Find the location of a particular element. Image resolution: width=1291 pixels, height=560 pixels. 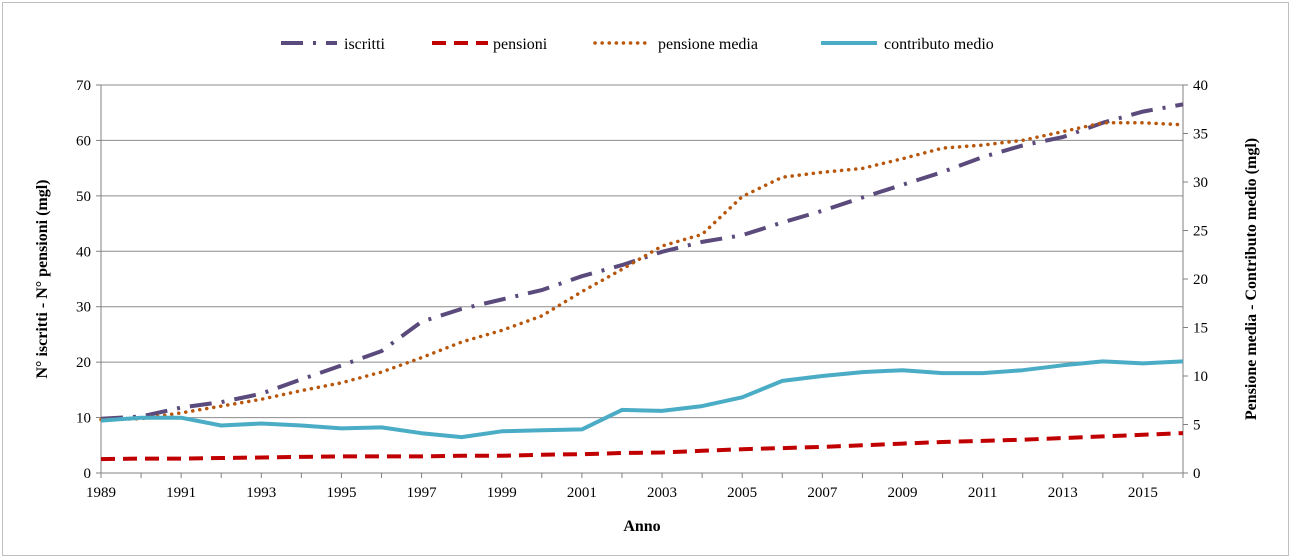

x-tick-label: 2015 is located at coordinates (1143, 493).